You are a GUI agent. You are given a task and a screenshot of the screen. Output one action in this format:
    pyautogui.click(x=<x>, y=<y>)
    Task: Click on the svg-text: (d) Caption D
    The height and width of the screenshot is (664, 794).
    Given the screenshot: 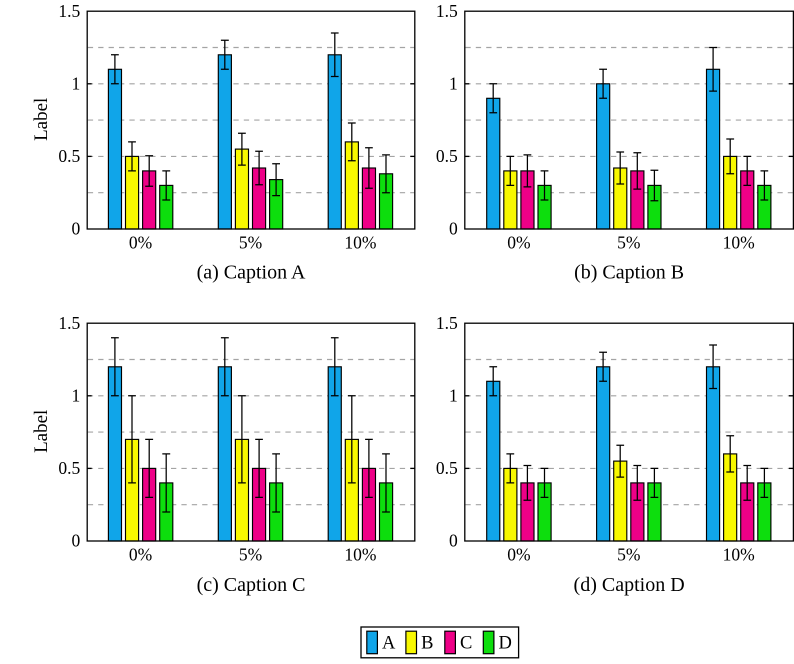 What is the action you would take?
    pyautogui.click(x=629, y=585)
    